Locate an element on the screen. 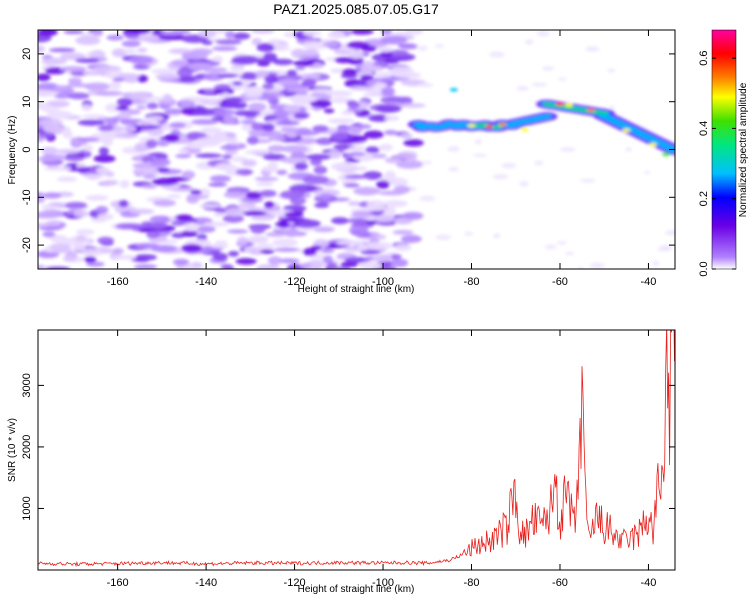  y-tick-label: 10 is located at coordinates (27, 102).